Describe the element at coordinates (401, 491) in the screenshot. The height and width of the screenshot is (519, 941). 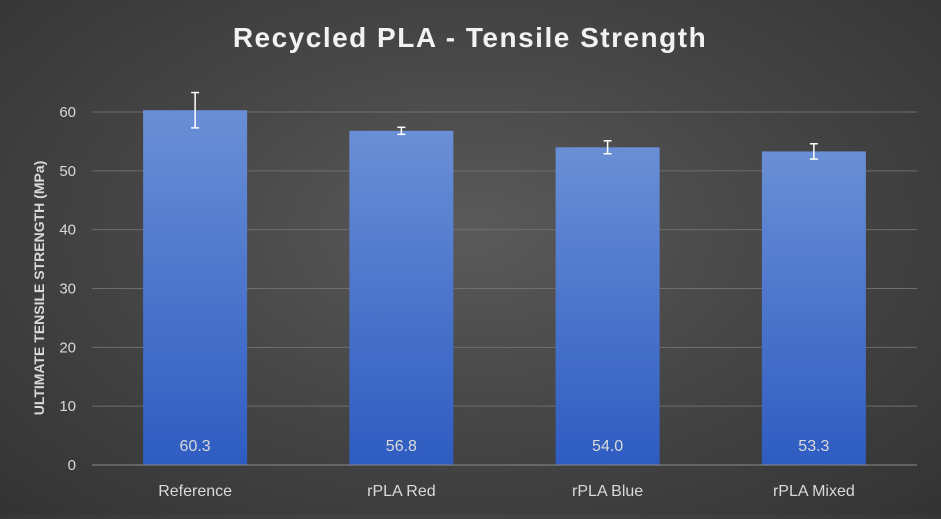
I see `x-tick-label-1: rPLA Red` at that location.